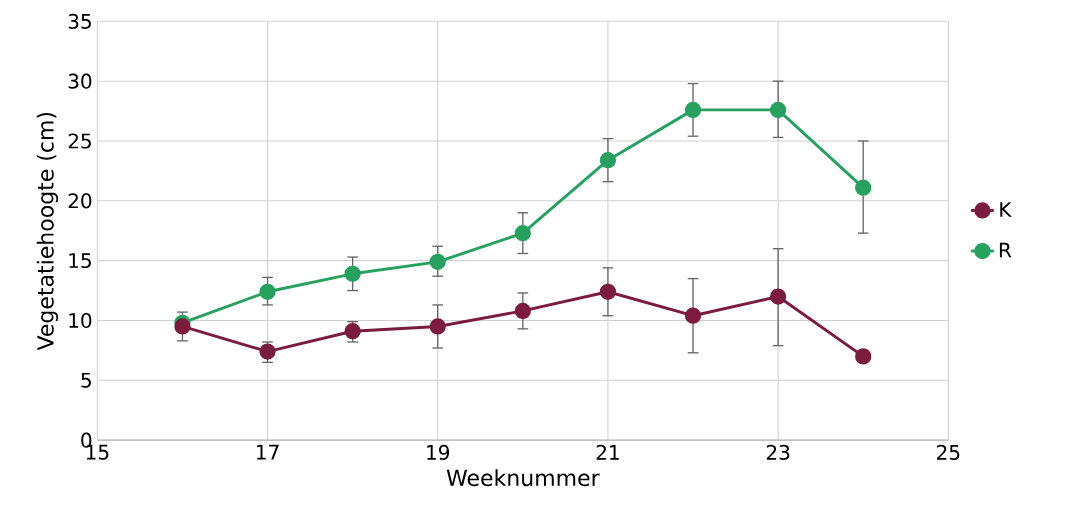  Describe the element at coordinates (79, 21) in the screenshot. I see `y-tick-label: 35` at that location.